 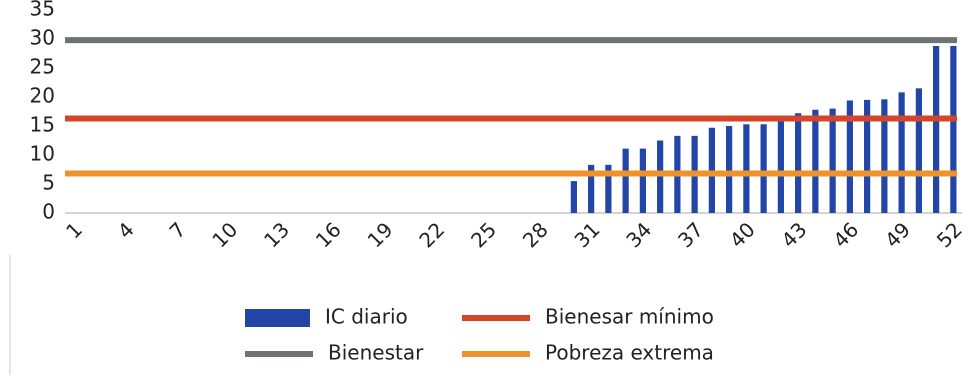 I want to click on y-tick-label: 15, so click(x=42, y=125).